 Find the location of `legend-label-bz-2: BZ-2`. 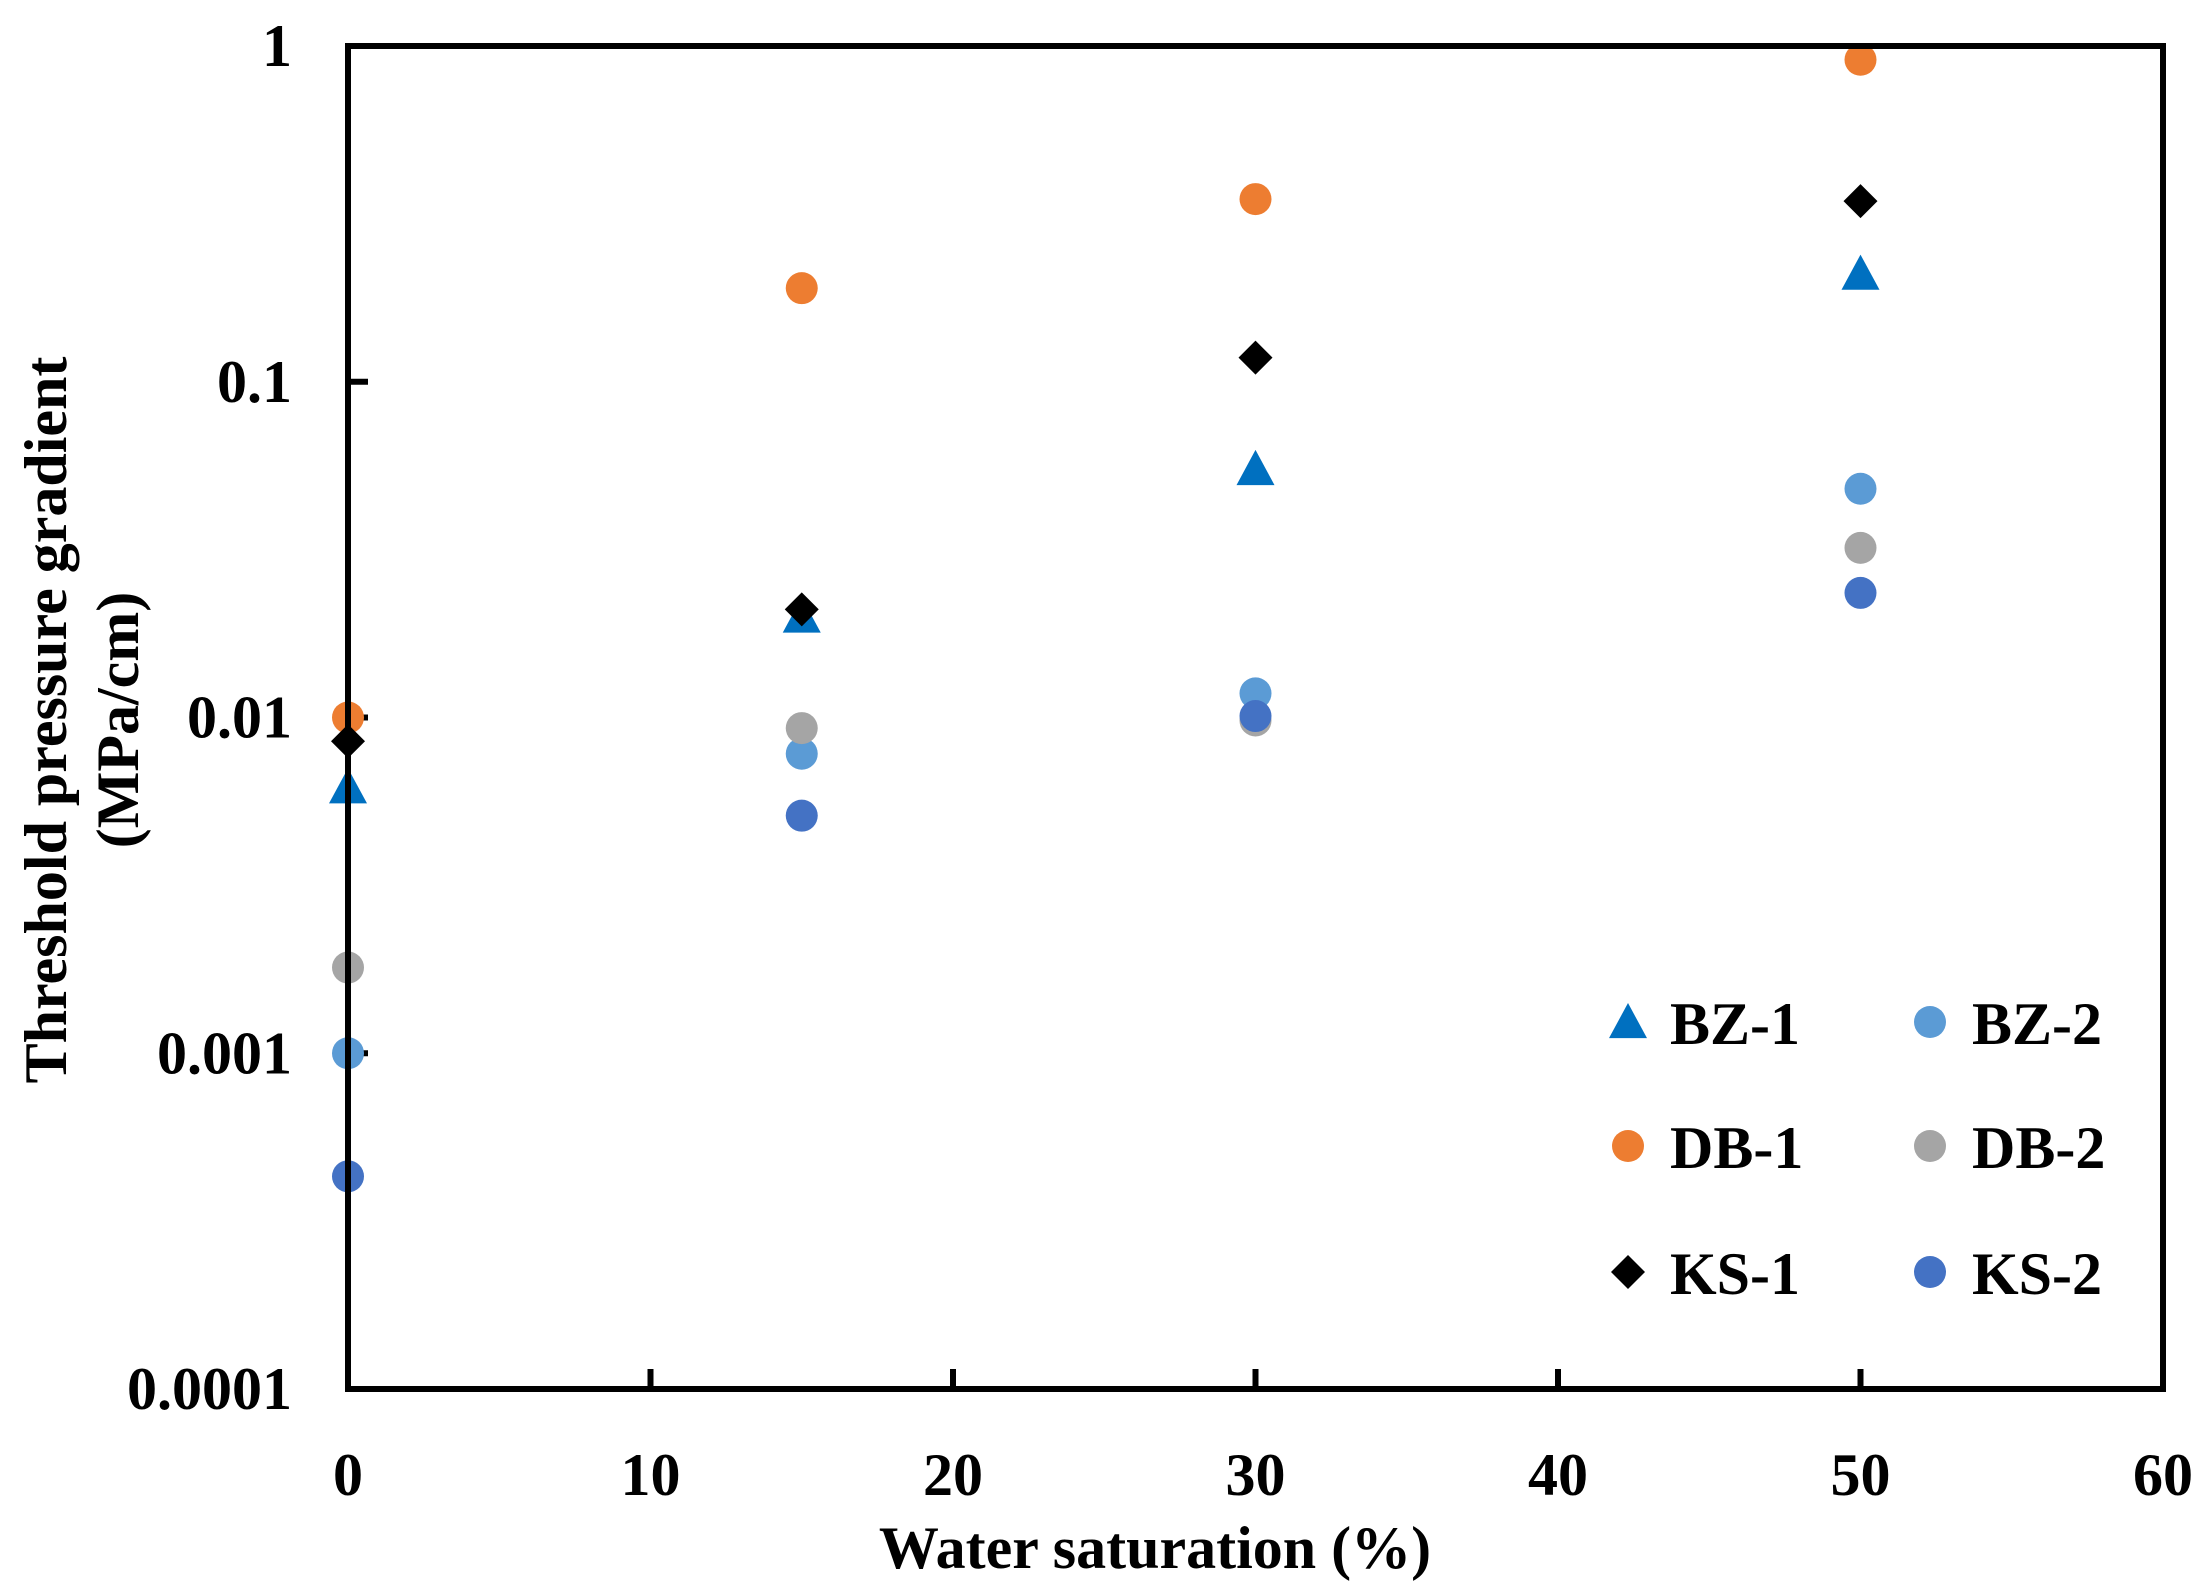

legend-label-bz-2: BZ-2 is located at coordinates (2037, 1024).